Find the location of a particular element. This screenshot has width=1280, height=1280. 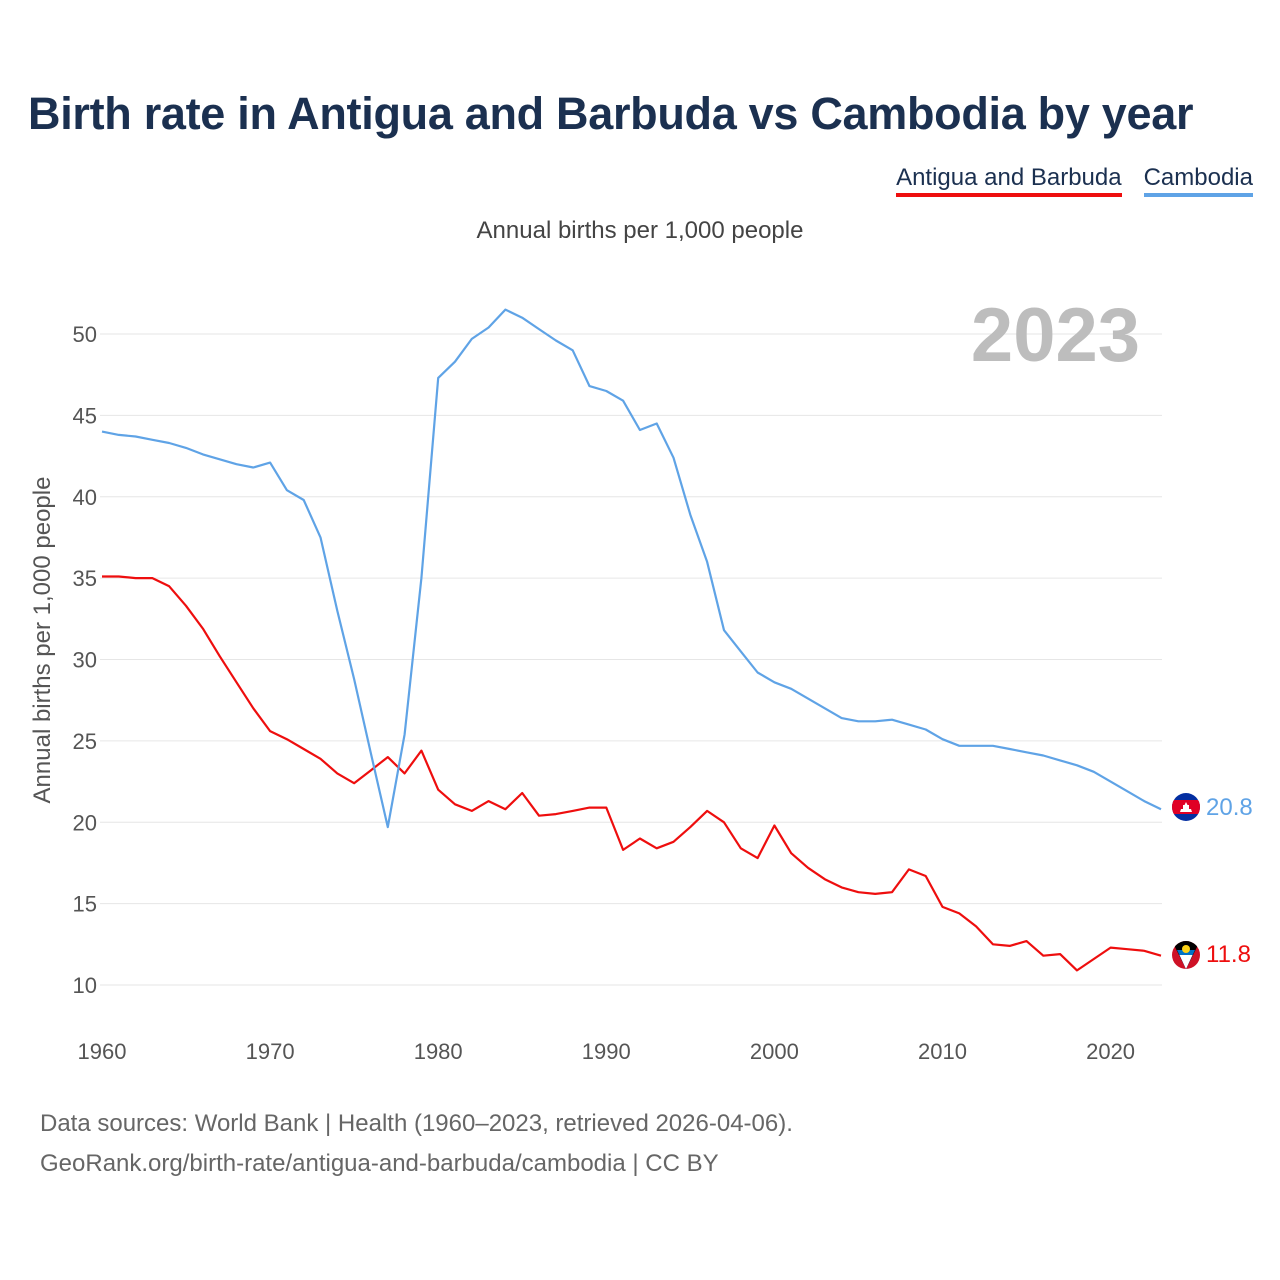

x-tick-label: 1990 is located at coordinates (606, 1051).